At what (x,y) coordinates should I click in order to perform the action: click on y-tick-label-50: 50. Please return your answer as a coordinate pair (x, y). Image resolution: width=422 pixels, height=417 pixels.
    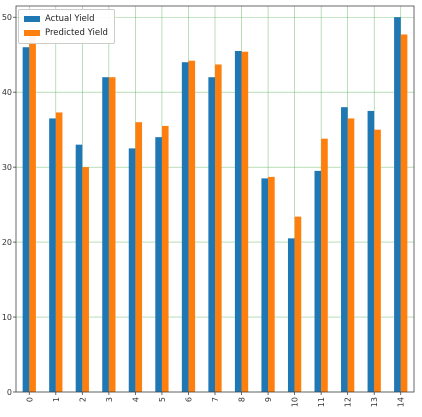
    Looking at the image, I should click on (7, 17).